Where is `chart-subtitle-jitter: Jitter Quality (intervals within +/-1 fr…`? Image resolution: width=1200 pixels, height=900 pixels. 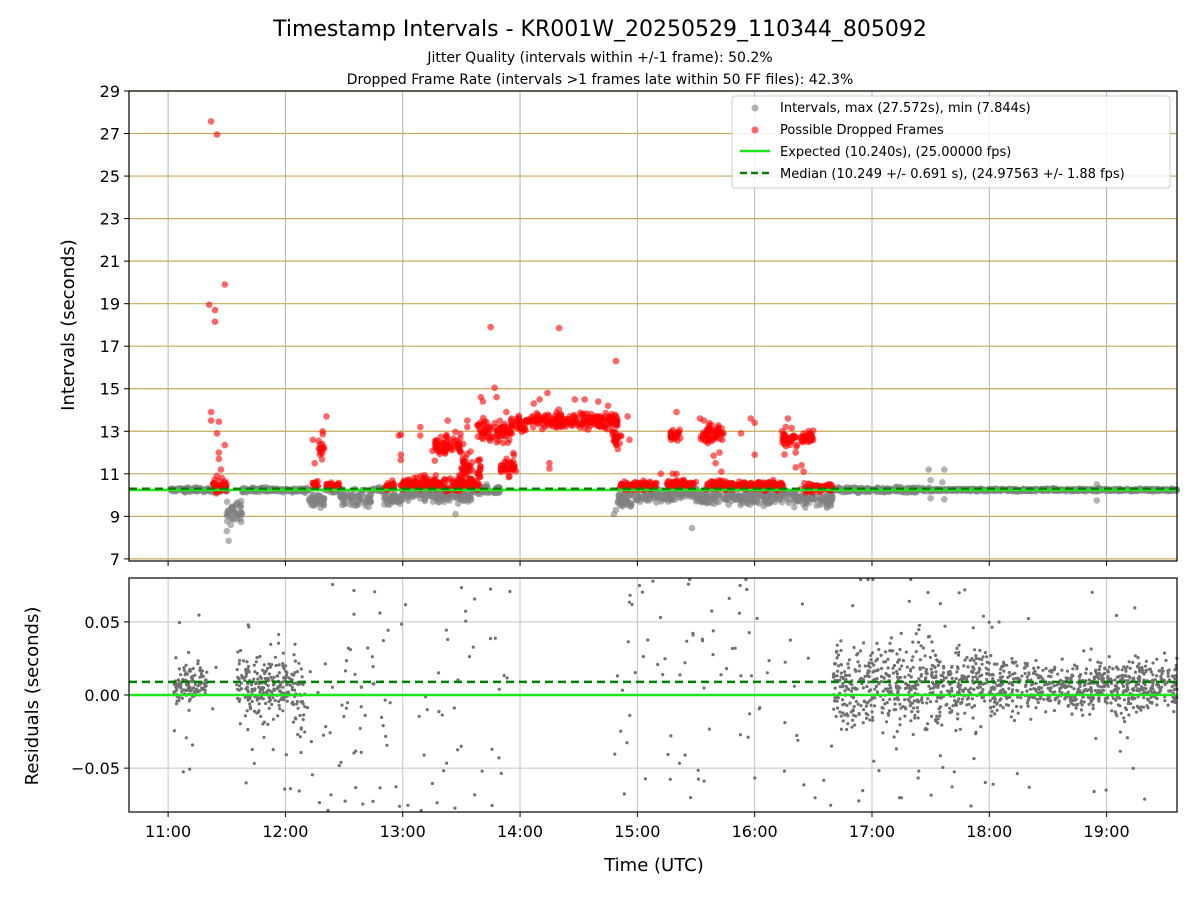 chart-subtitle-jitter: Jitter Quality (intervals within +/-1 fr… is located at coordinates (599, 58).